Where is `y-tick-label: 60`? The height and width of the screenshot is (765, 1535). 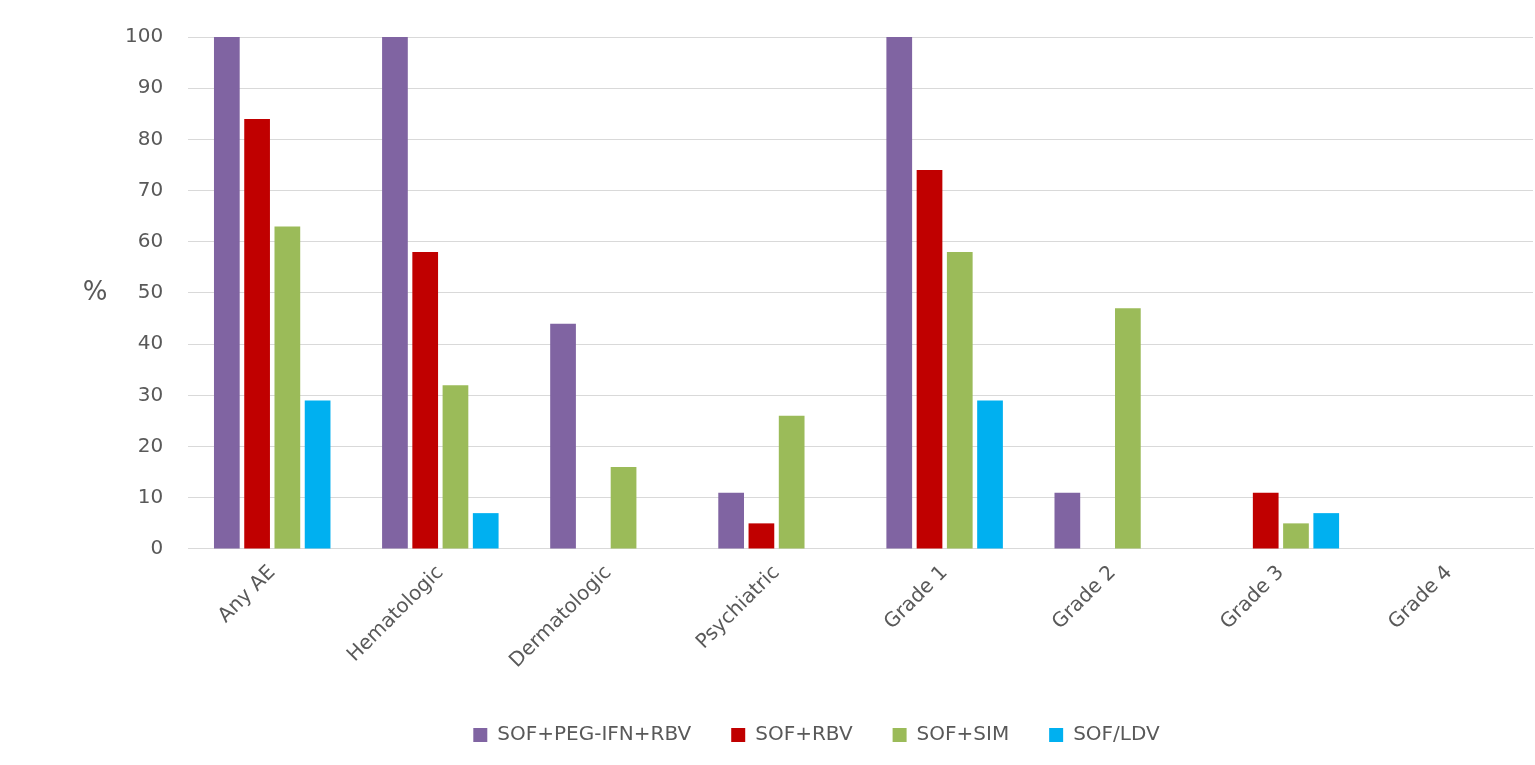 y-tick-label: 60 is located at coordinates (150, 239).